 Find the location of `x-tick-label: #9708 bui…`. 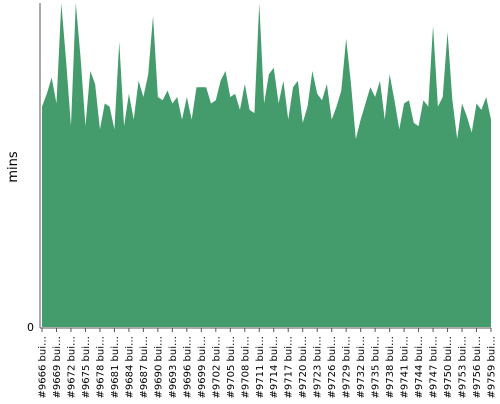

x-tick-label: #9708 bui… is located at coordinates (245, 367).